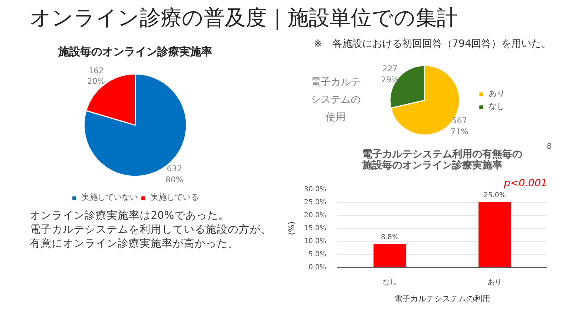 The height and width of the screenshot is (320, 569). I want to click on text: 電子カルテシステムの使用, so click(335, 100).